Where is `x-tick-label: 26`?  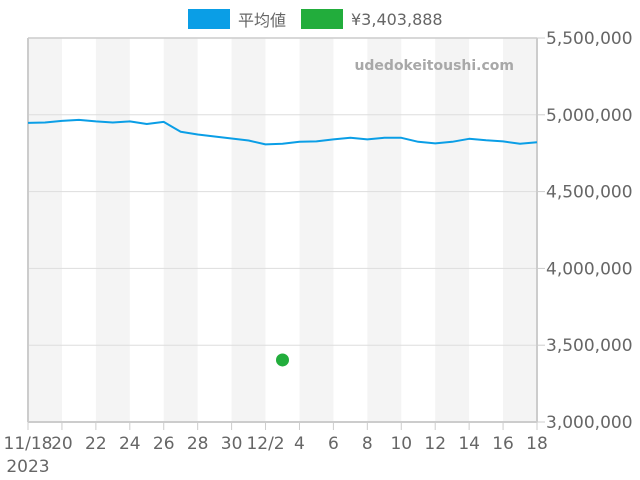
x-tick-label: 26 is located at coordinates (164, 444).